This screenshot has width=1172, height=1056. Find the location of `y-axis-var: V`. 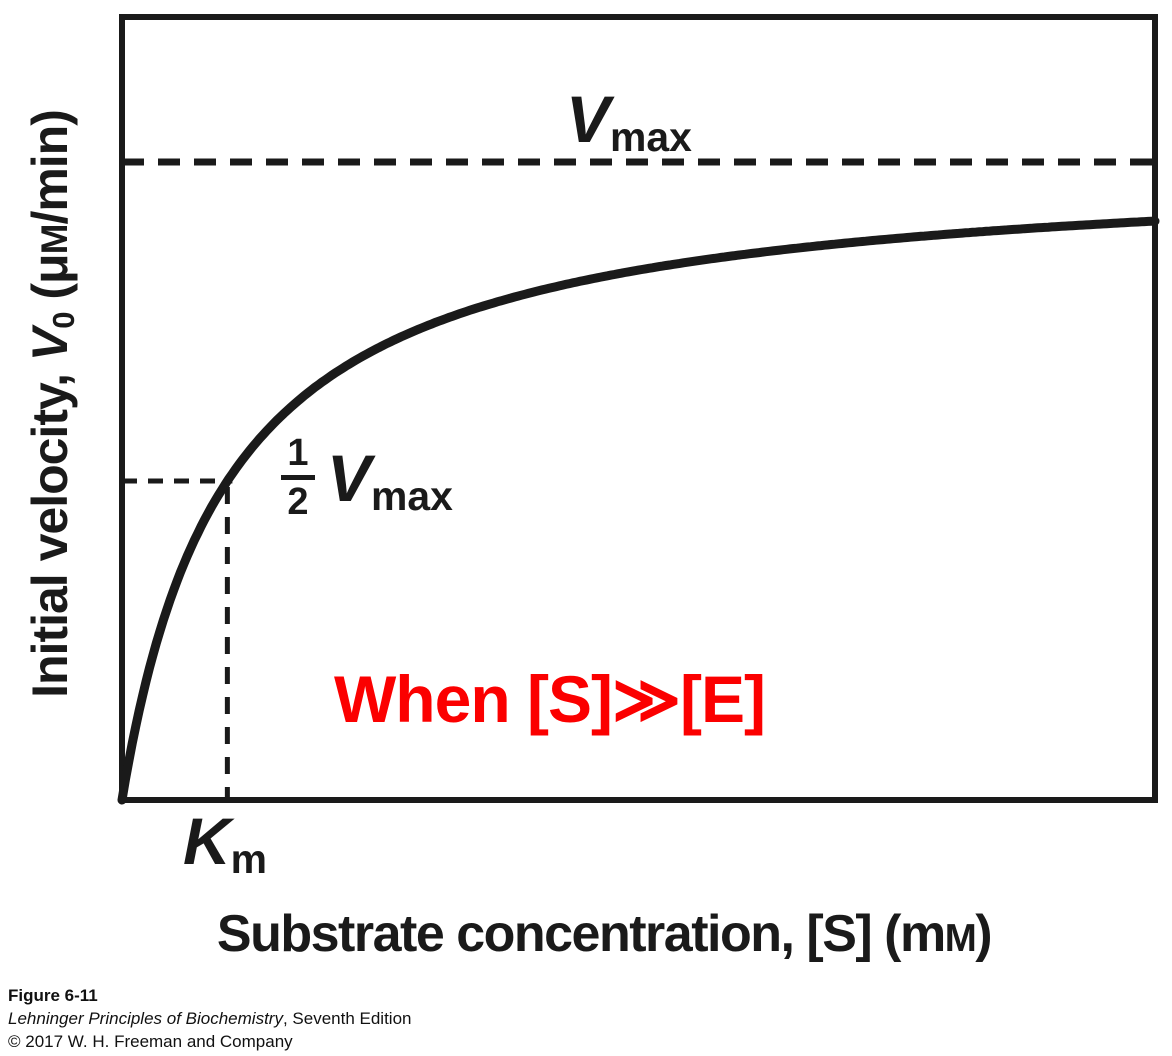

y-axis-var: V is located at coordinates (50, 345).